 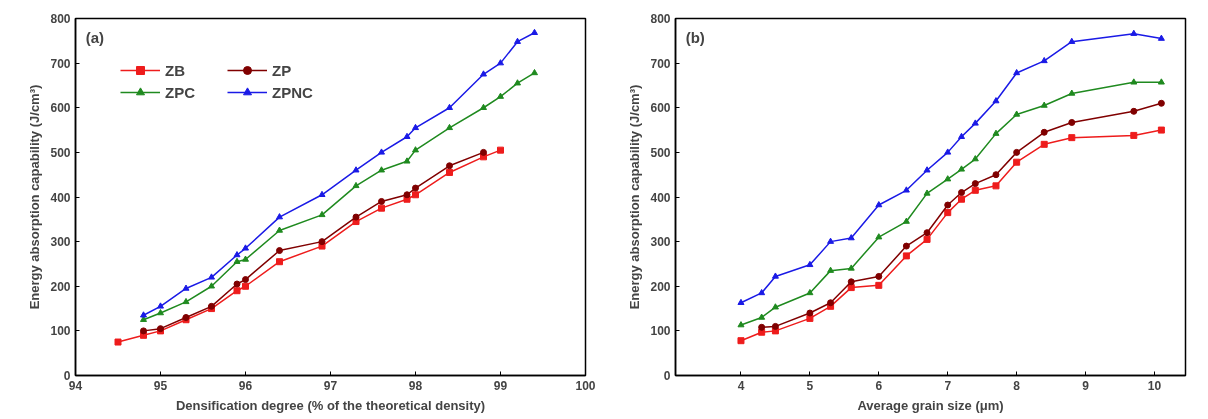 I want to click on x-tick-label: 6, so click(x=879, y=385).